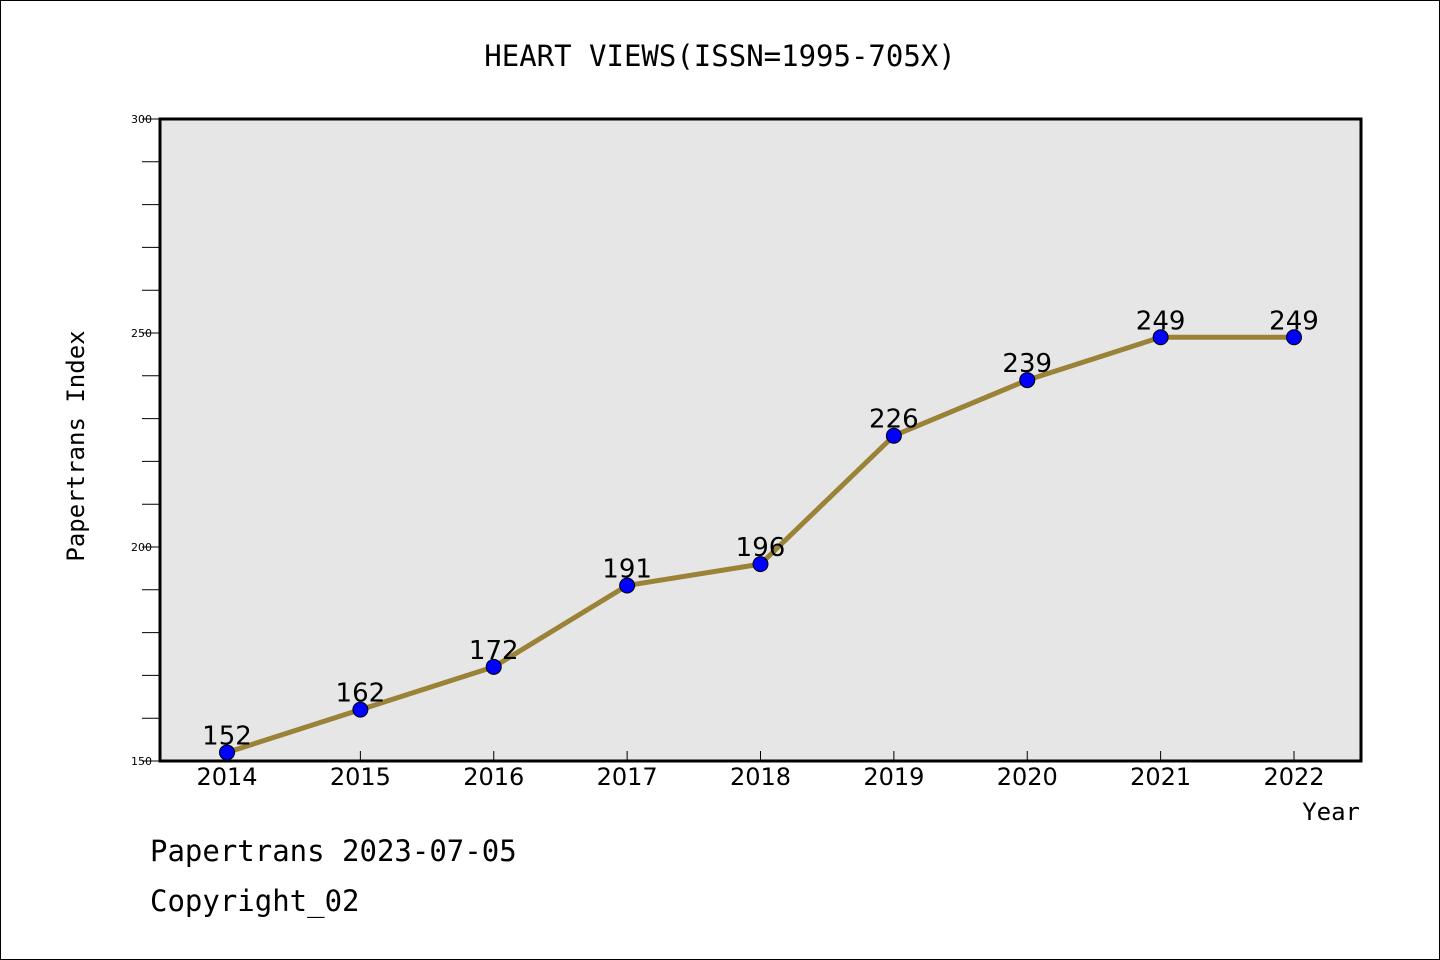 Image resolution: width=1440 pixels, height=960 pixels. Describe the element at coordinates (141, 119) in the screenshot. I see `y-tick-label: 300` at that location.